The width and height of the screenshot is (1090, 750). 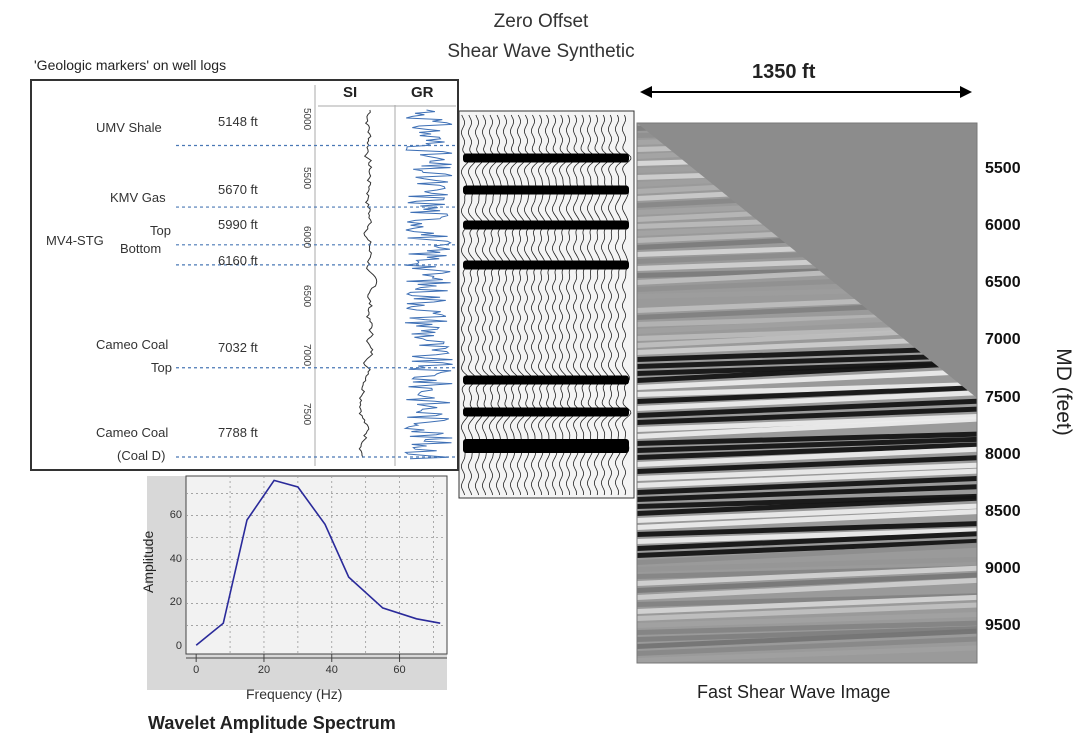 What do you see at coordinates (368, 283) in the screenshot?
I see `si-log-trace` at bounding box center [368, 283].